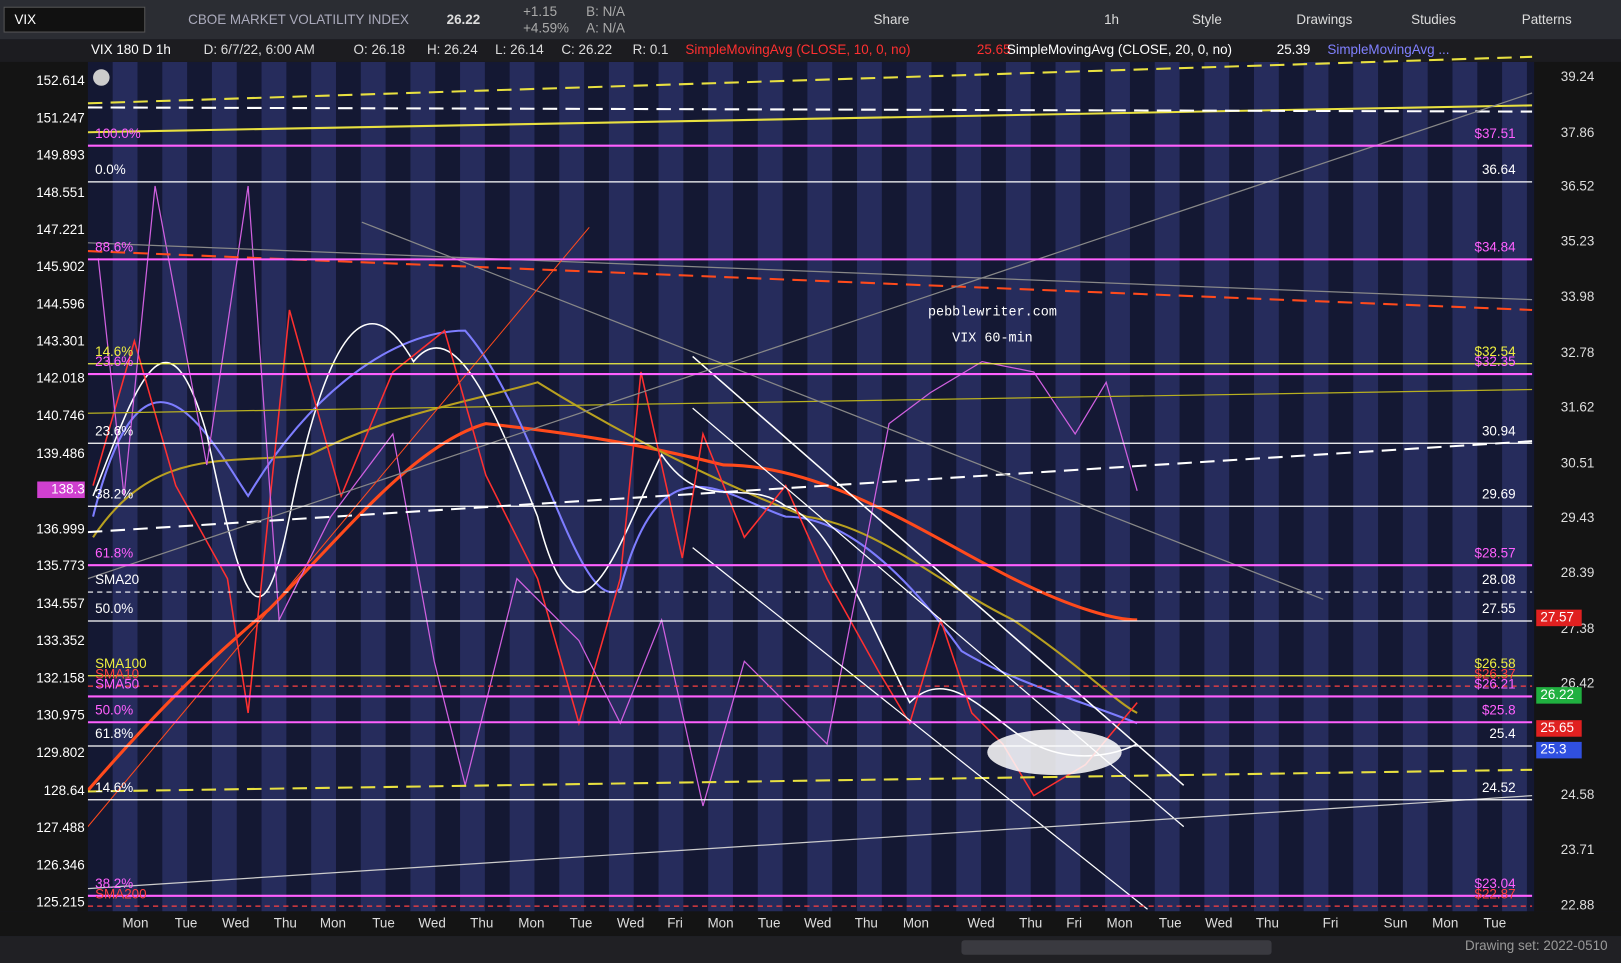  I want to click on level-value: $26.37, so click(1494, 673).